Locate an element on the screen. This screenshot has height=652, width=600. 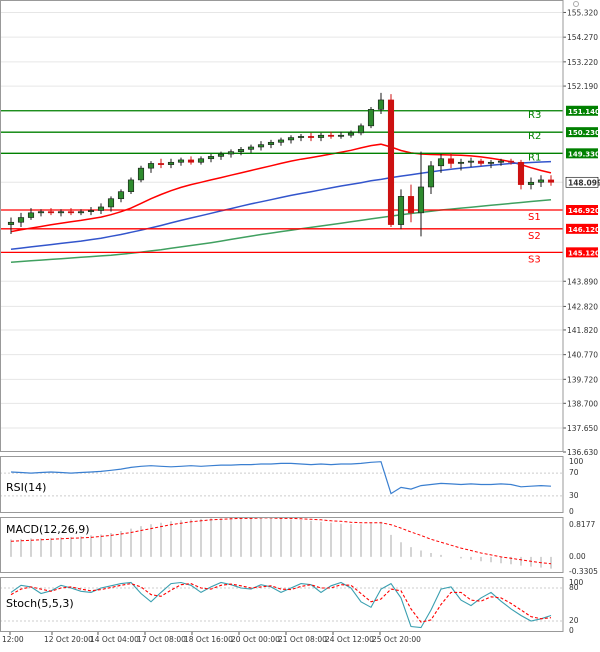
macd-panel: MACD(12,26,9) 0.8177 0.00 -0.3305 is located at coordinates (302, 546).